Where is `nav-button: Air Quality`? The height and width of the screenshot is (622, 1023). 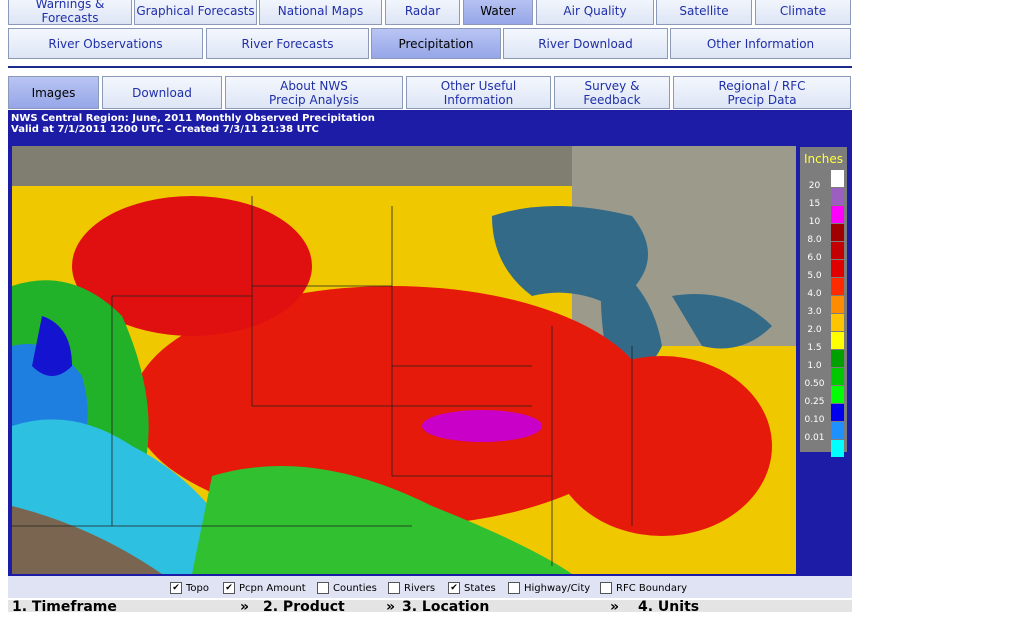 nav-button: Air Quality is located at coordinates (595, 12).